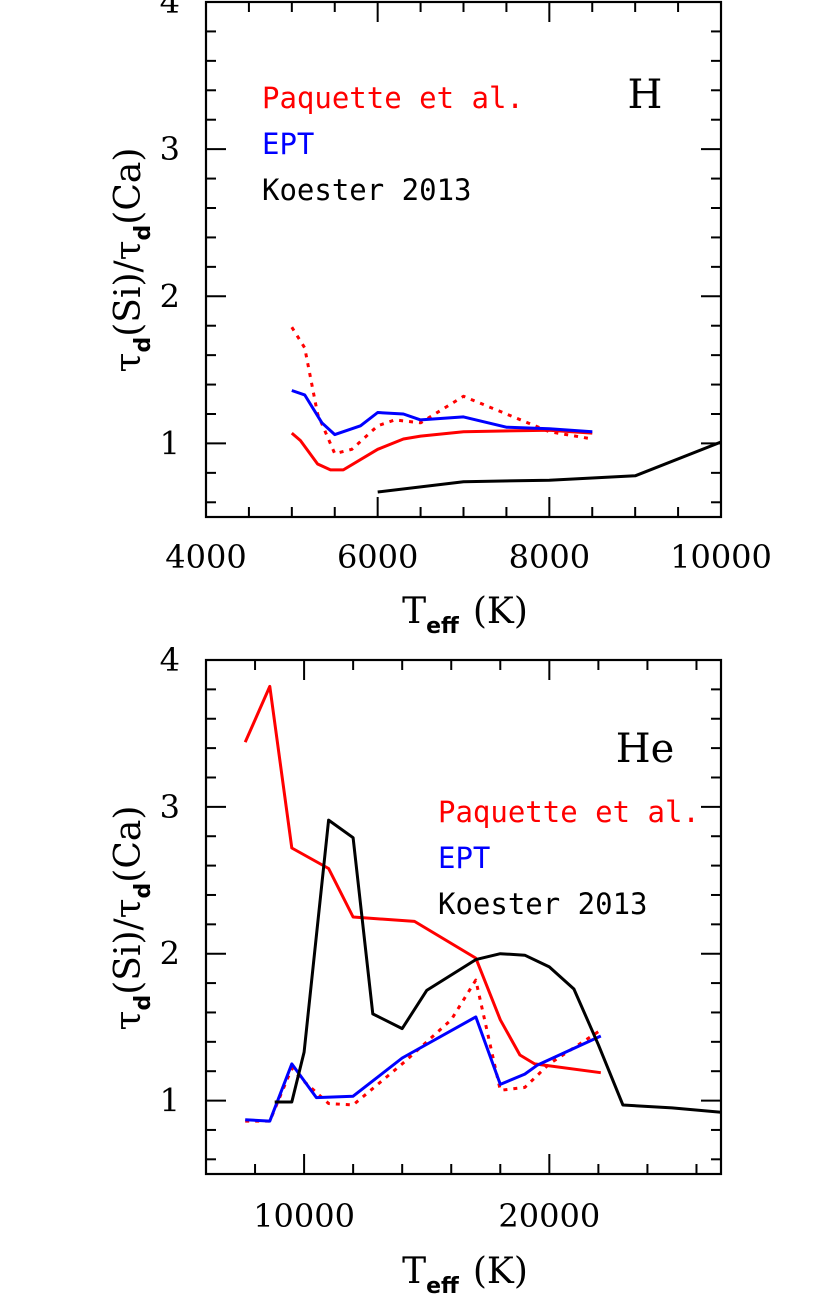 This screenshot has width=830, height=1313. I want to click on panel-tag: He, so click(645, 749).